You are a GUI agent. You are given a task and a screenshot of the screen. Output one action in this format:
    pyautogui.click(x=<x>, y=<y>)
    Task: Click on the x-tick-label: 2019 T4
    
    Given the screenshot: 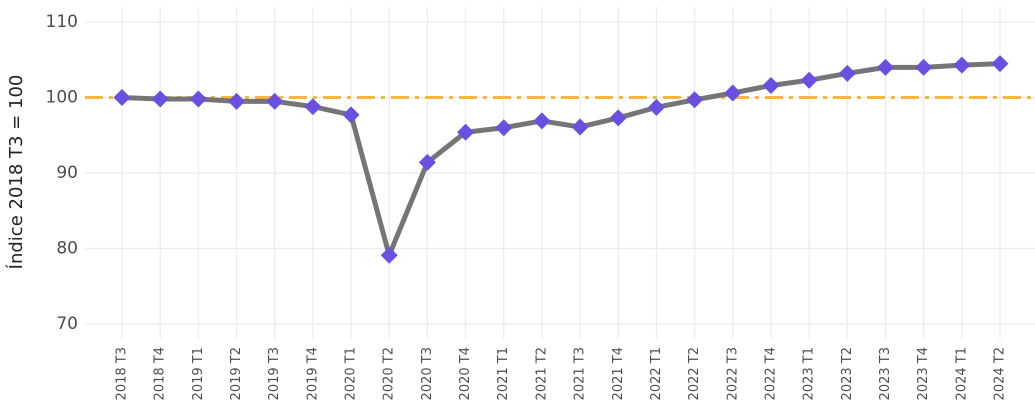 What is the action you would take?
    pyautogui.click(x=312, y=373)
    